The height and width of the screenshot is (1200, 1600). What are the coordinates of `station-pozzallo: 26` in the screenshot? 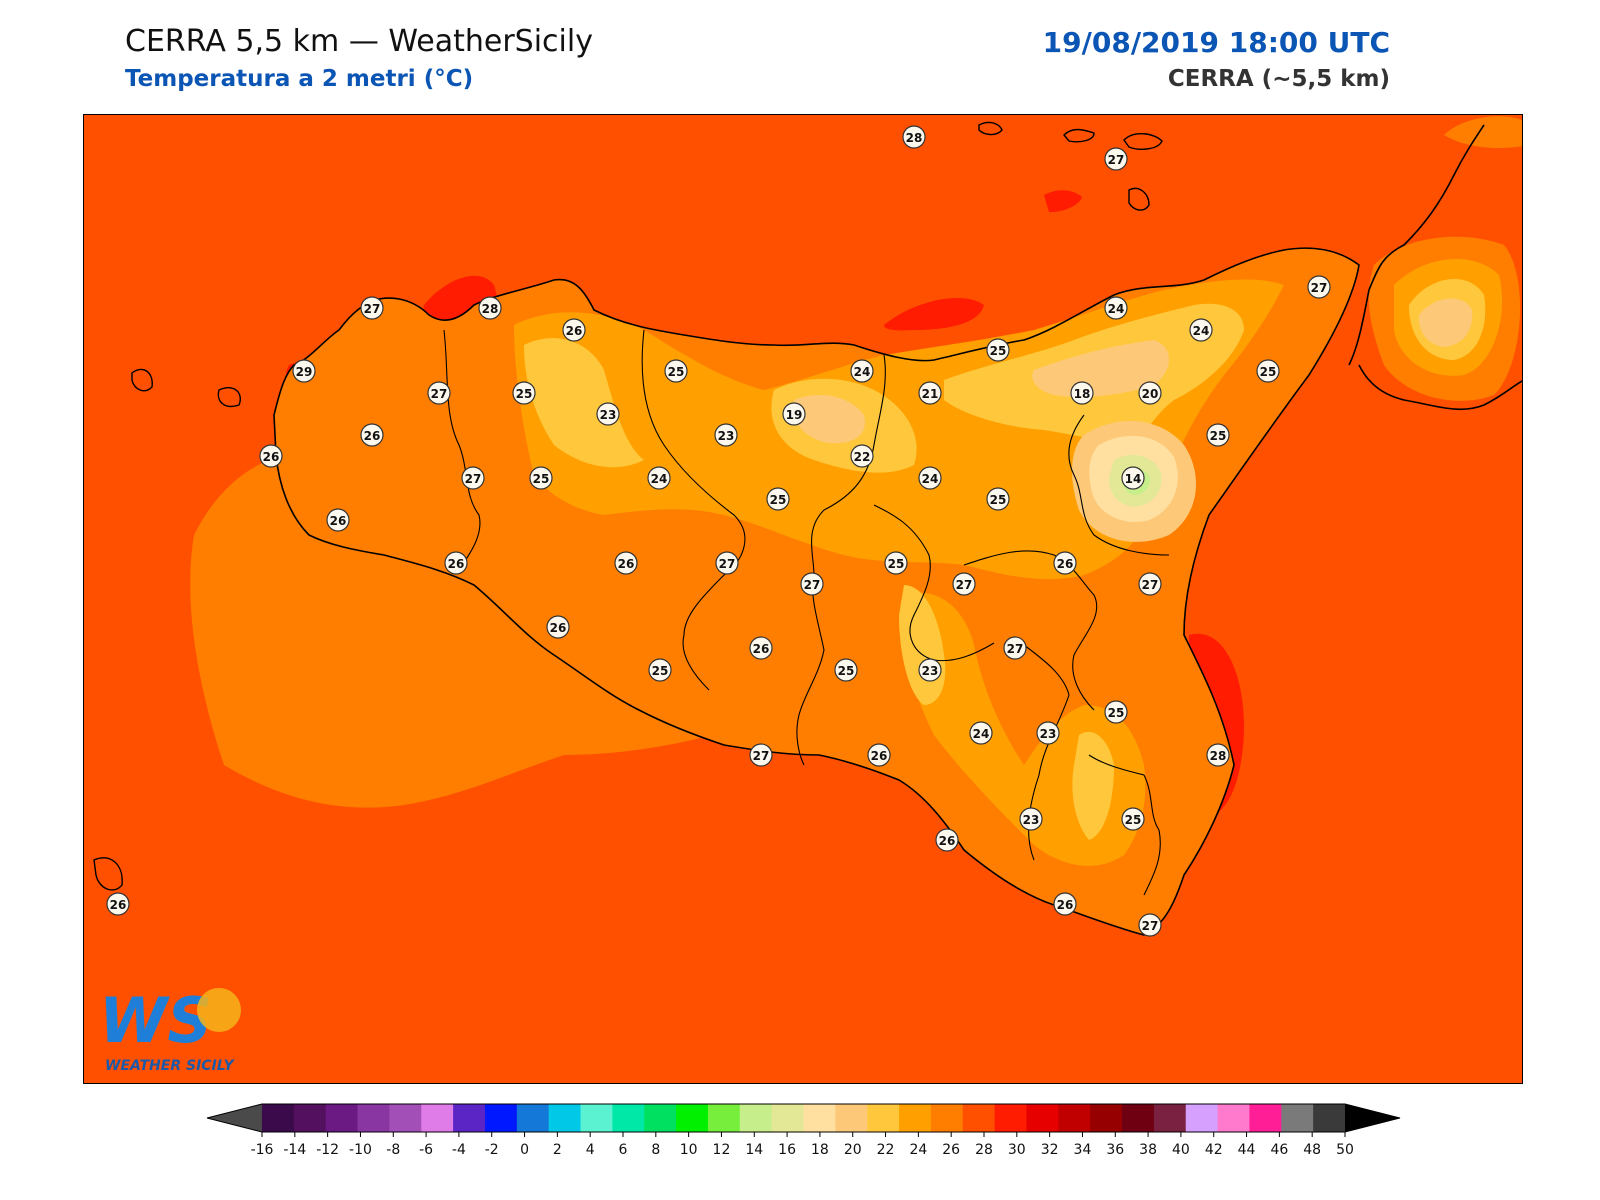 It's located at (1065, 904).